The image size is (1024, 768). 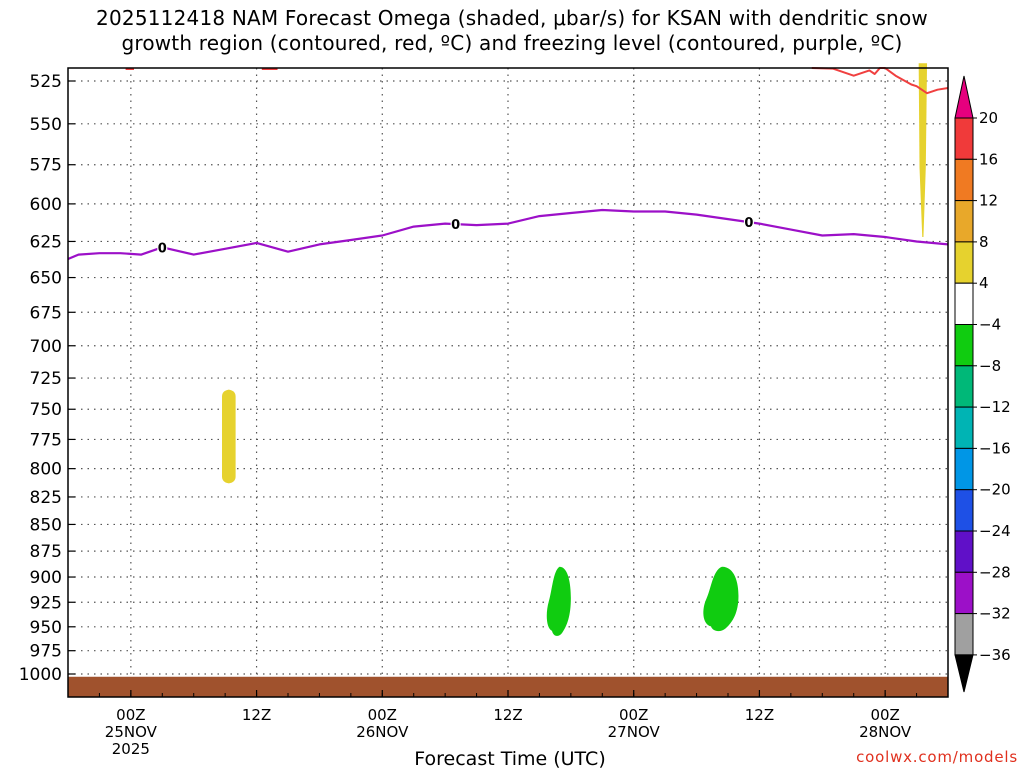 What do you see at coordinates (46, 652) in the screenshot?
I see `y-tick-label: 975` at bounding box center [46, 652].